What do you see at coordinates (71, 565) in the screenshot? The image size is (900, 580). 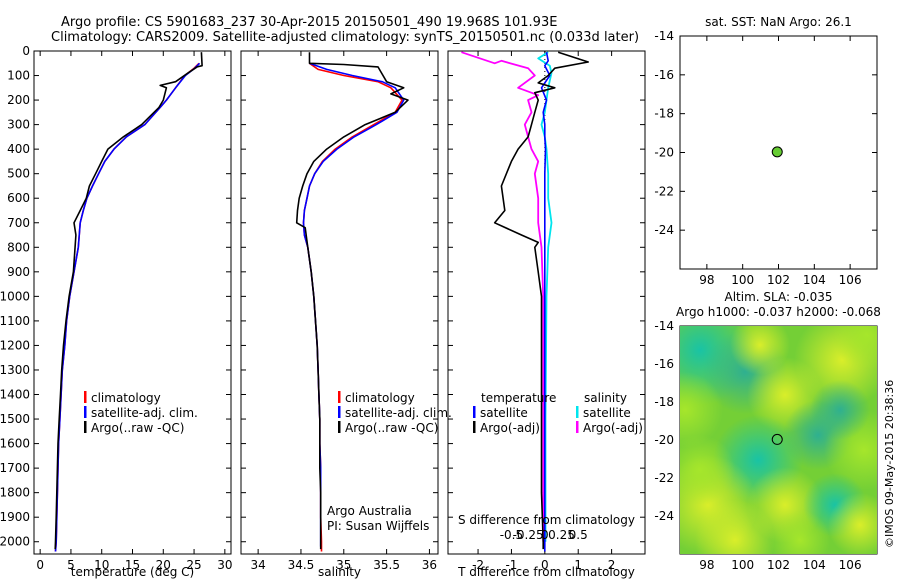 I see `temperature-tick-label: 5` at bounding box center [71, 565].